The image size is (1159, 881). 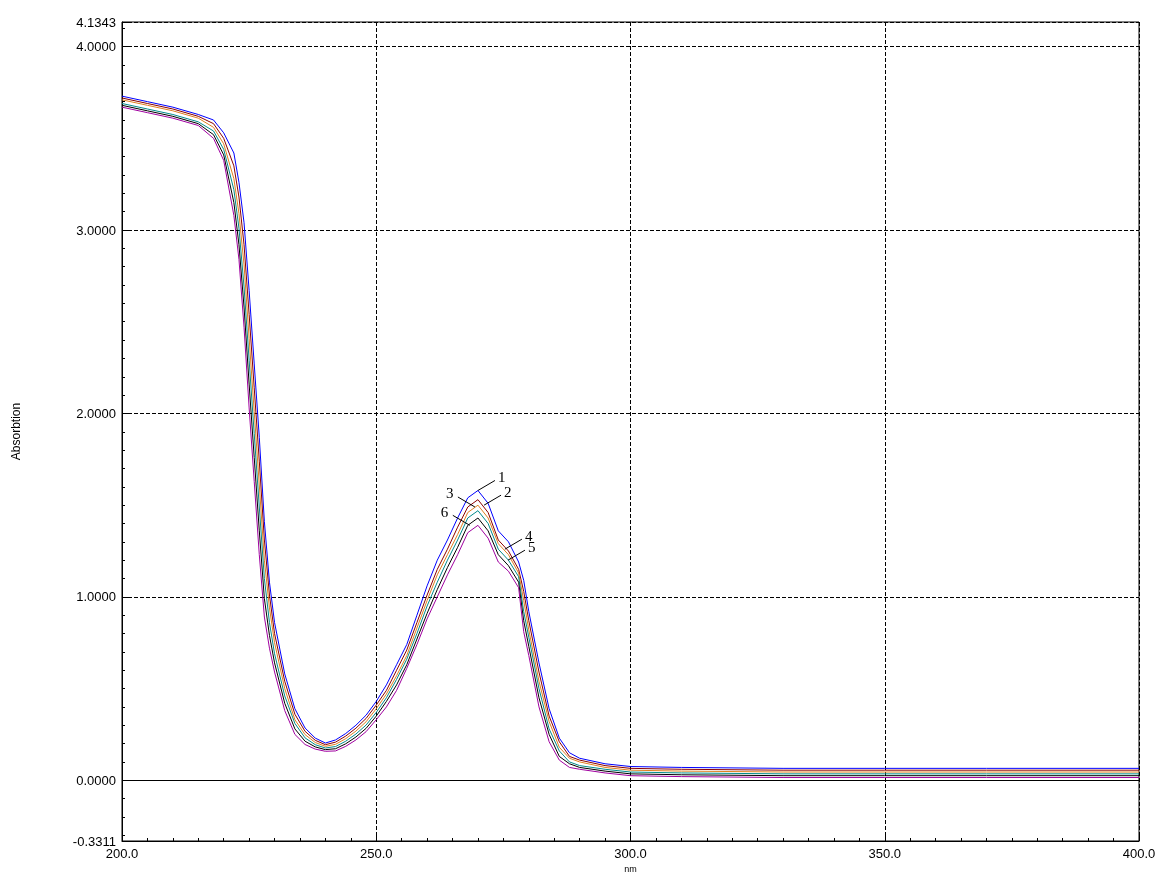 I want to click on y-tick-label: -0.3311, so click(x=94, y=841).